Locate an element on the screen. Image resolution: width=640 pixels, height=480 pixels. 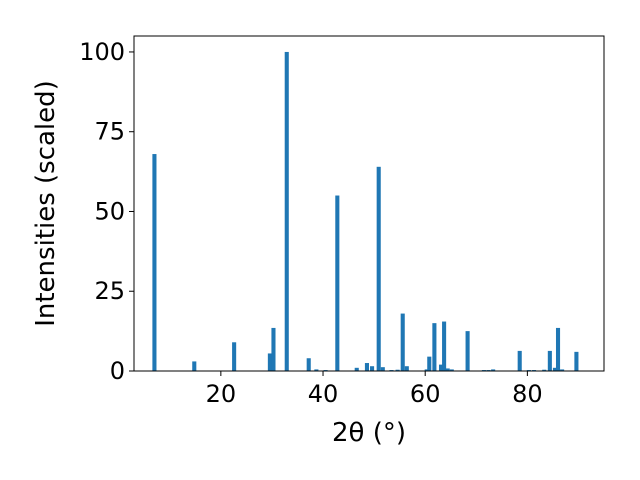
y-ticks-group: 0 25 50 75 100 is located at coordinates (106, 211).